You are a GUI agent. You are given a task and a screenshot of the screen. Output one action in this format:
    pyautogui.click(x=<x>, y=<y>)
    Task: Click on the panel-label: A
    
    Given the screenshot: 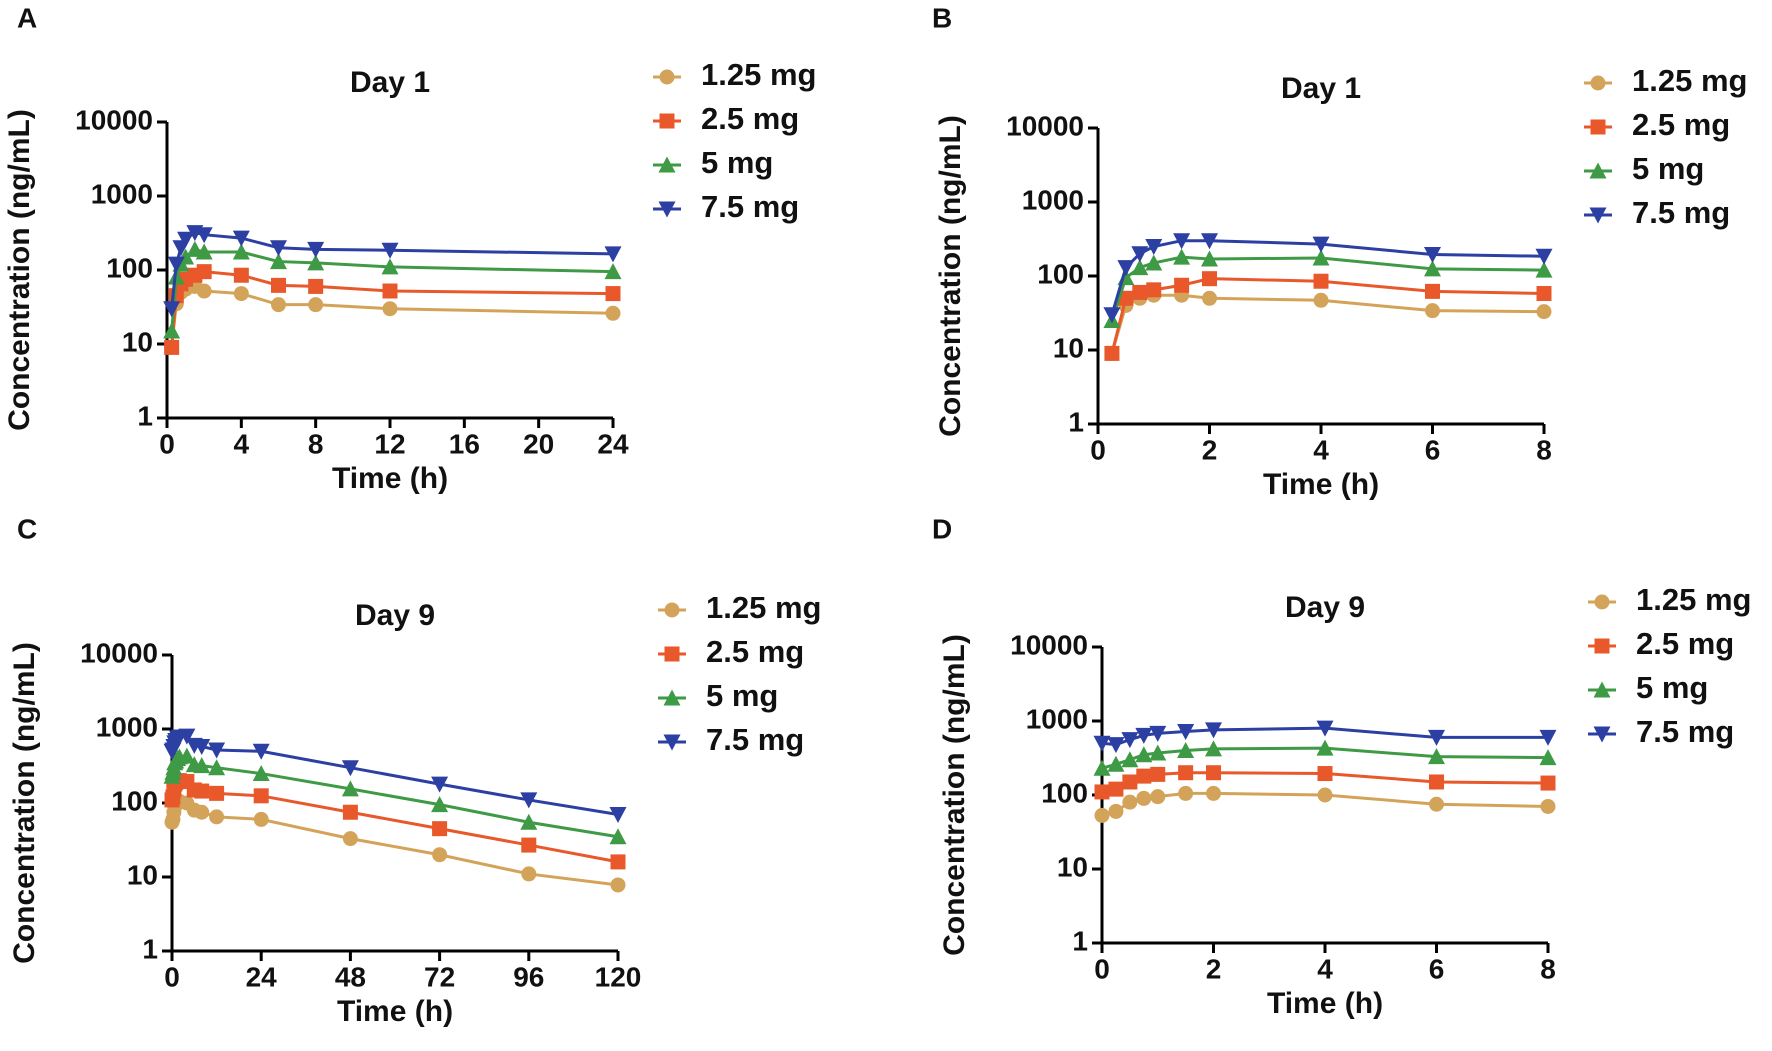 What is the action you would take?
    pyautogui.click(x=27, y=17)
    